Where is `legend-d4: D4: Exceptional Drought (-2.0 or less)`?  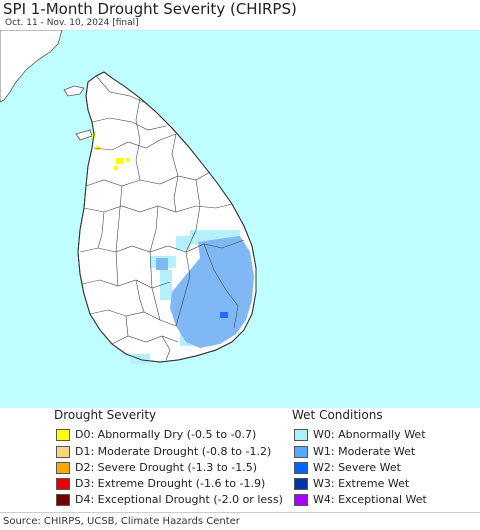 legend-d4: D4: Exceptional Drought (-2.0 or less) is located at coordinates (169, 499).